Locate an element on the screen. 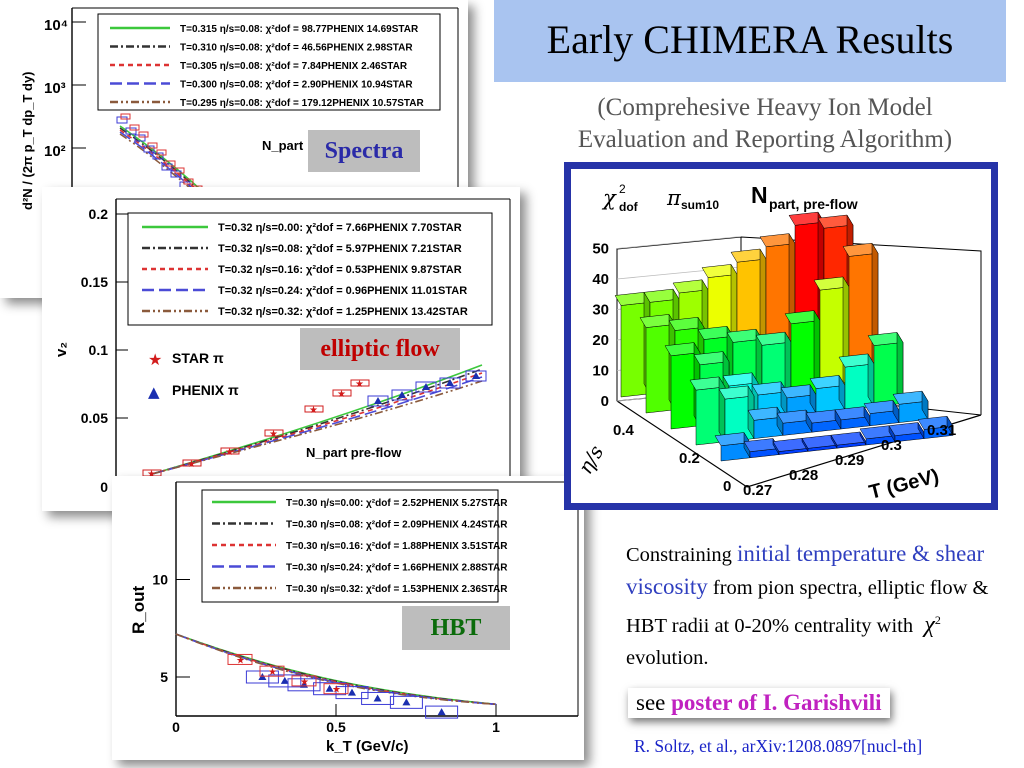  lego-ztick-0: 0 is located at coordinates (605, 401).